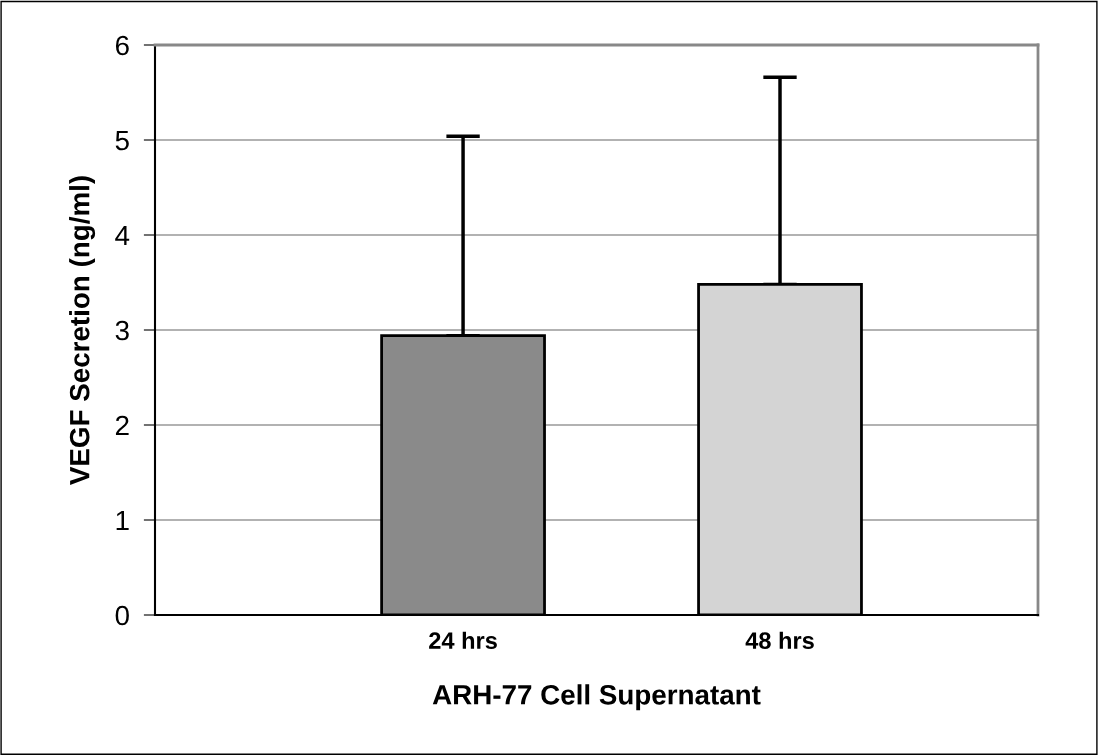 The width and height of the screenshot is (1098, 755). What do you see at coordinates (122, 140) in the screenshot?
I see `y-tick-label: 5` at bounding box center [122, 140].